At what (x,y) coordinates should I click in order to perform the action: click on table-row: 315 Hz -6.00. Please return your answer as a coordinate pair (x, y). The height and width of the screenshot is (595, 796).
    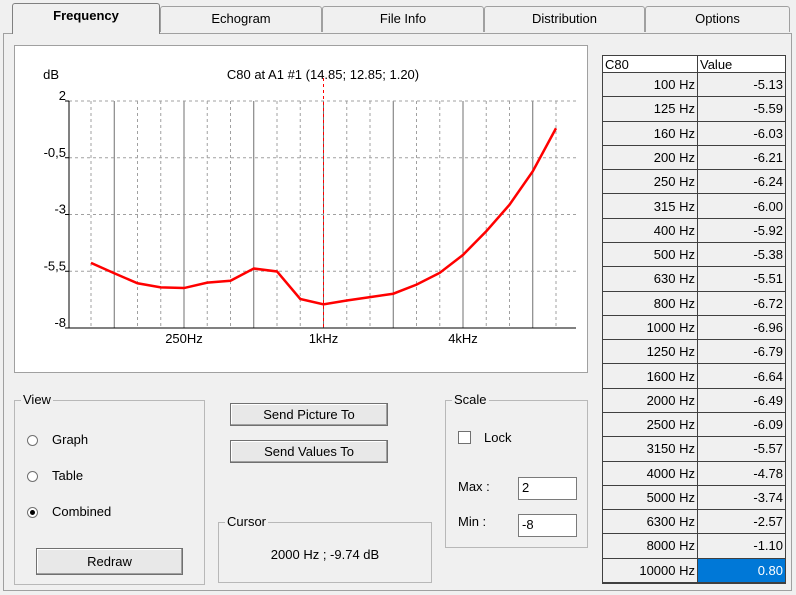
    Looking at the image, I should click on (694, 206).